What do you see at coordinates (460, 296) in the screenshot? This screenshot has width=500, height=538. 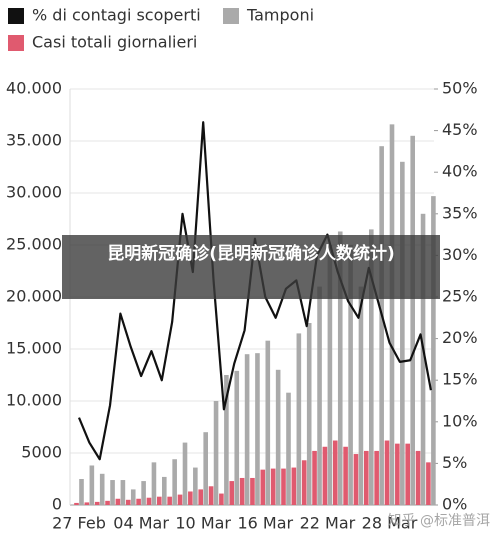 I see `y2-tick-label: 25%` at bounding box center [460, 296].